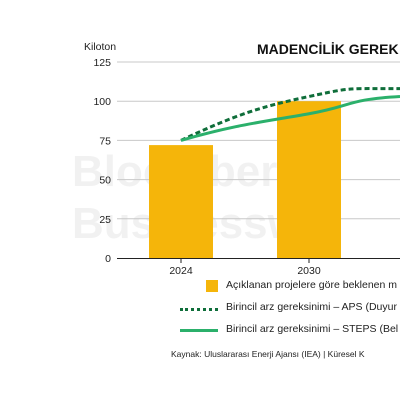 This screenshot has height=400, width=400. I want to click on legend-label-aps: Birincil arz gereksinimi – APS (Duyur, so click(311, 307).